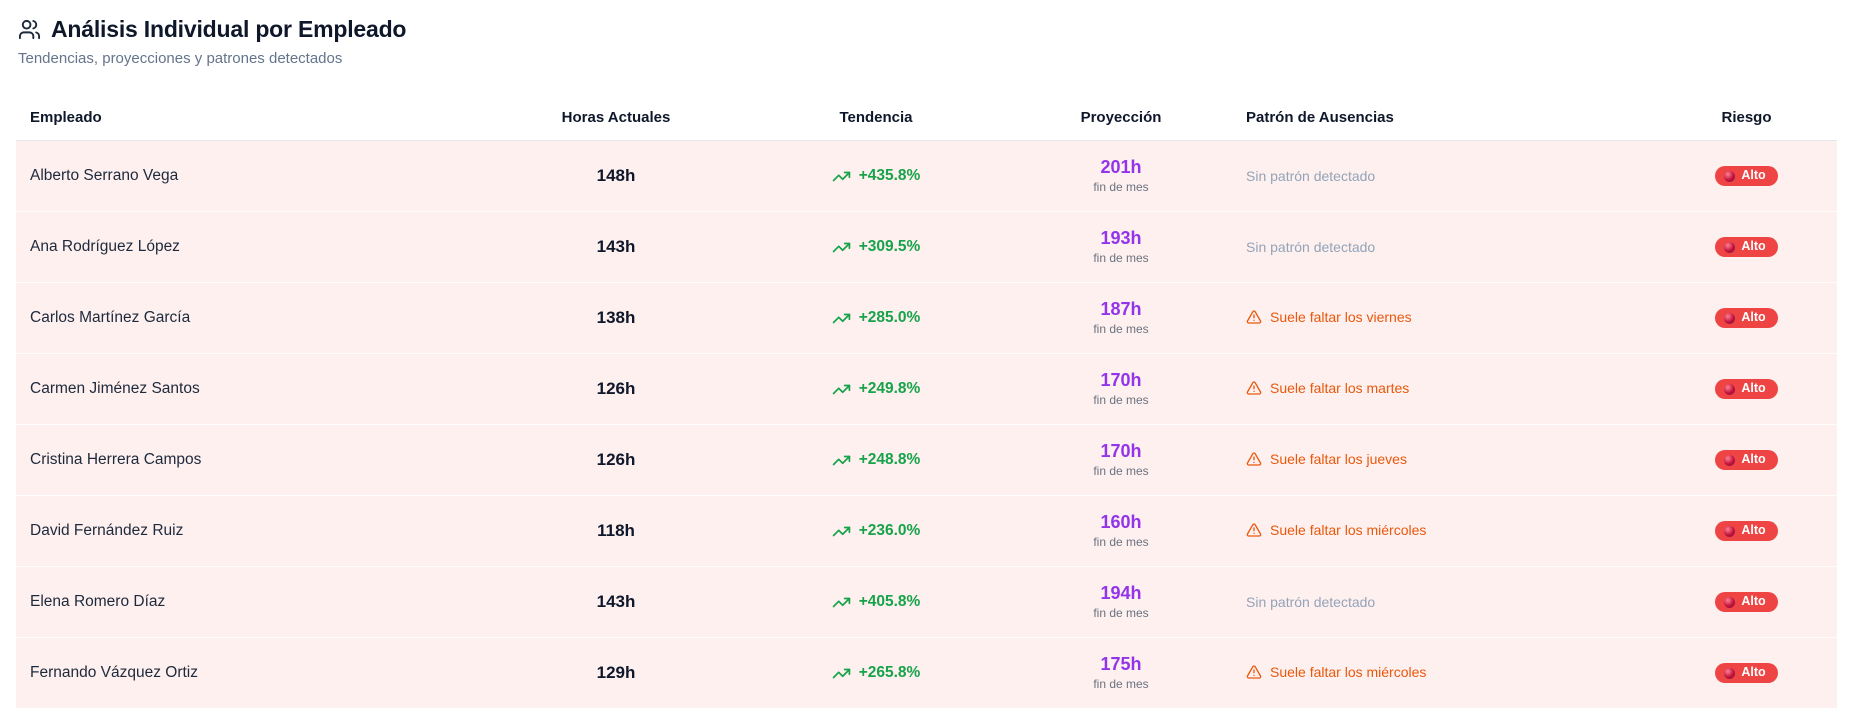 The width and height of the screenshot is (1853, 711). What do you see at coordinates (876, 389) in the screenshot?
I see `trend-cell: +249.8%` at bounding box center [876, 389].